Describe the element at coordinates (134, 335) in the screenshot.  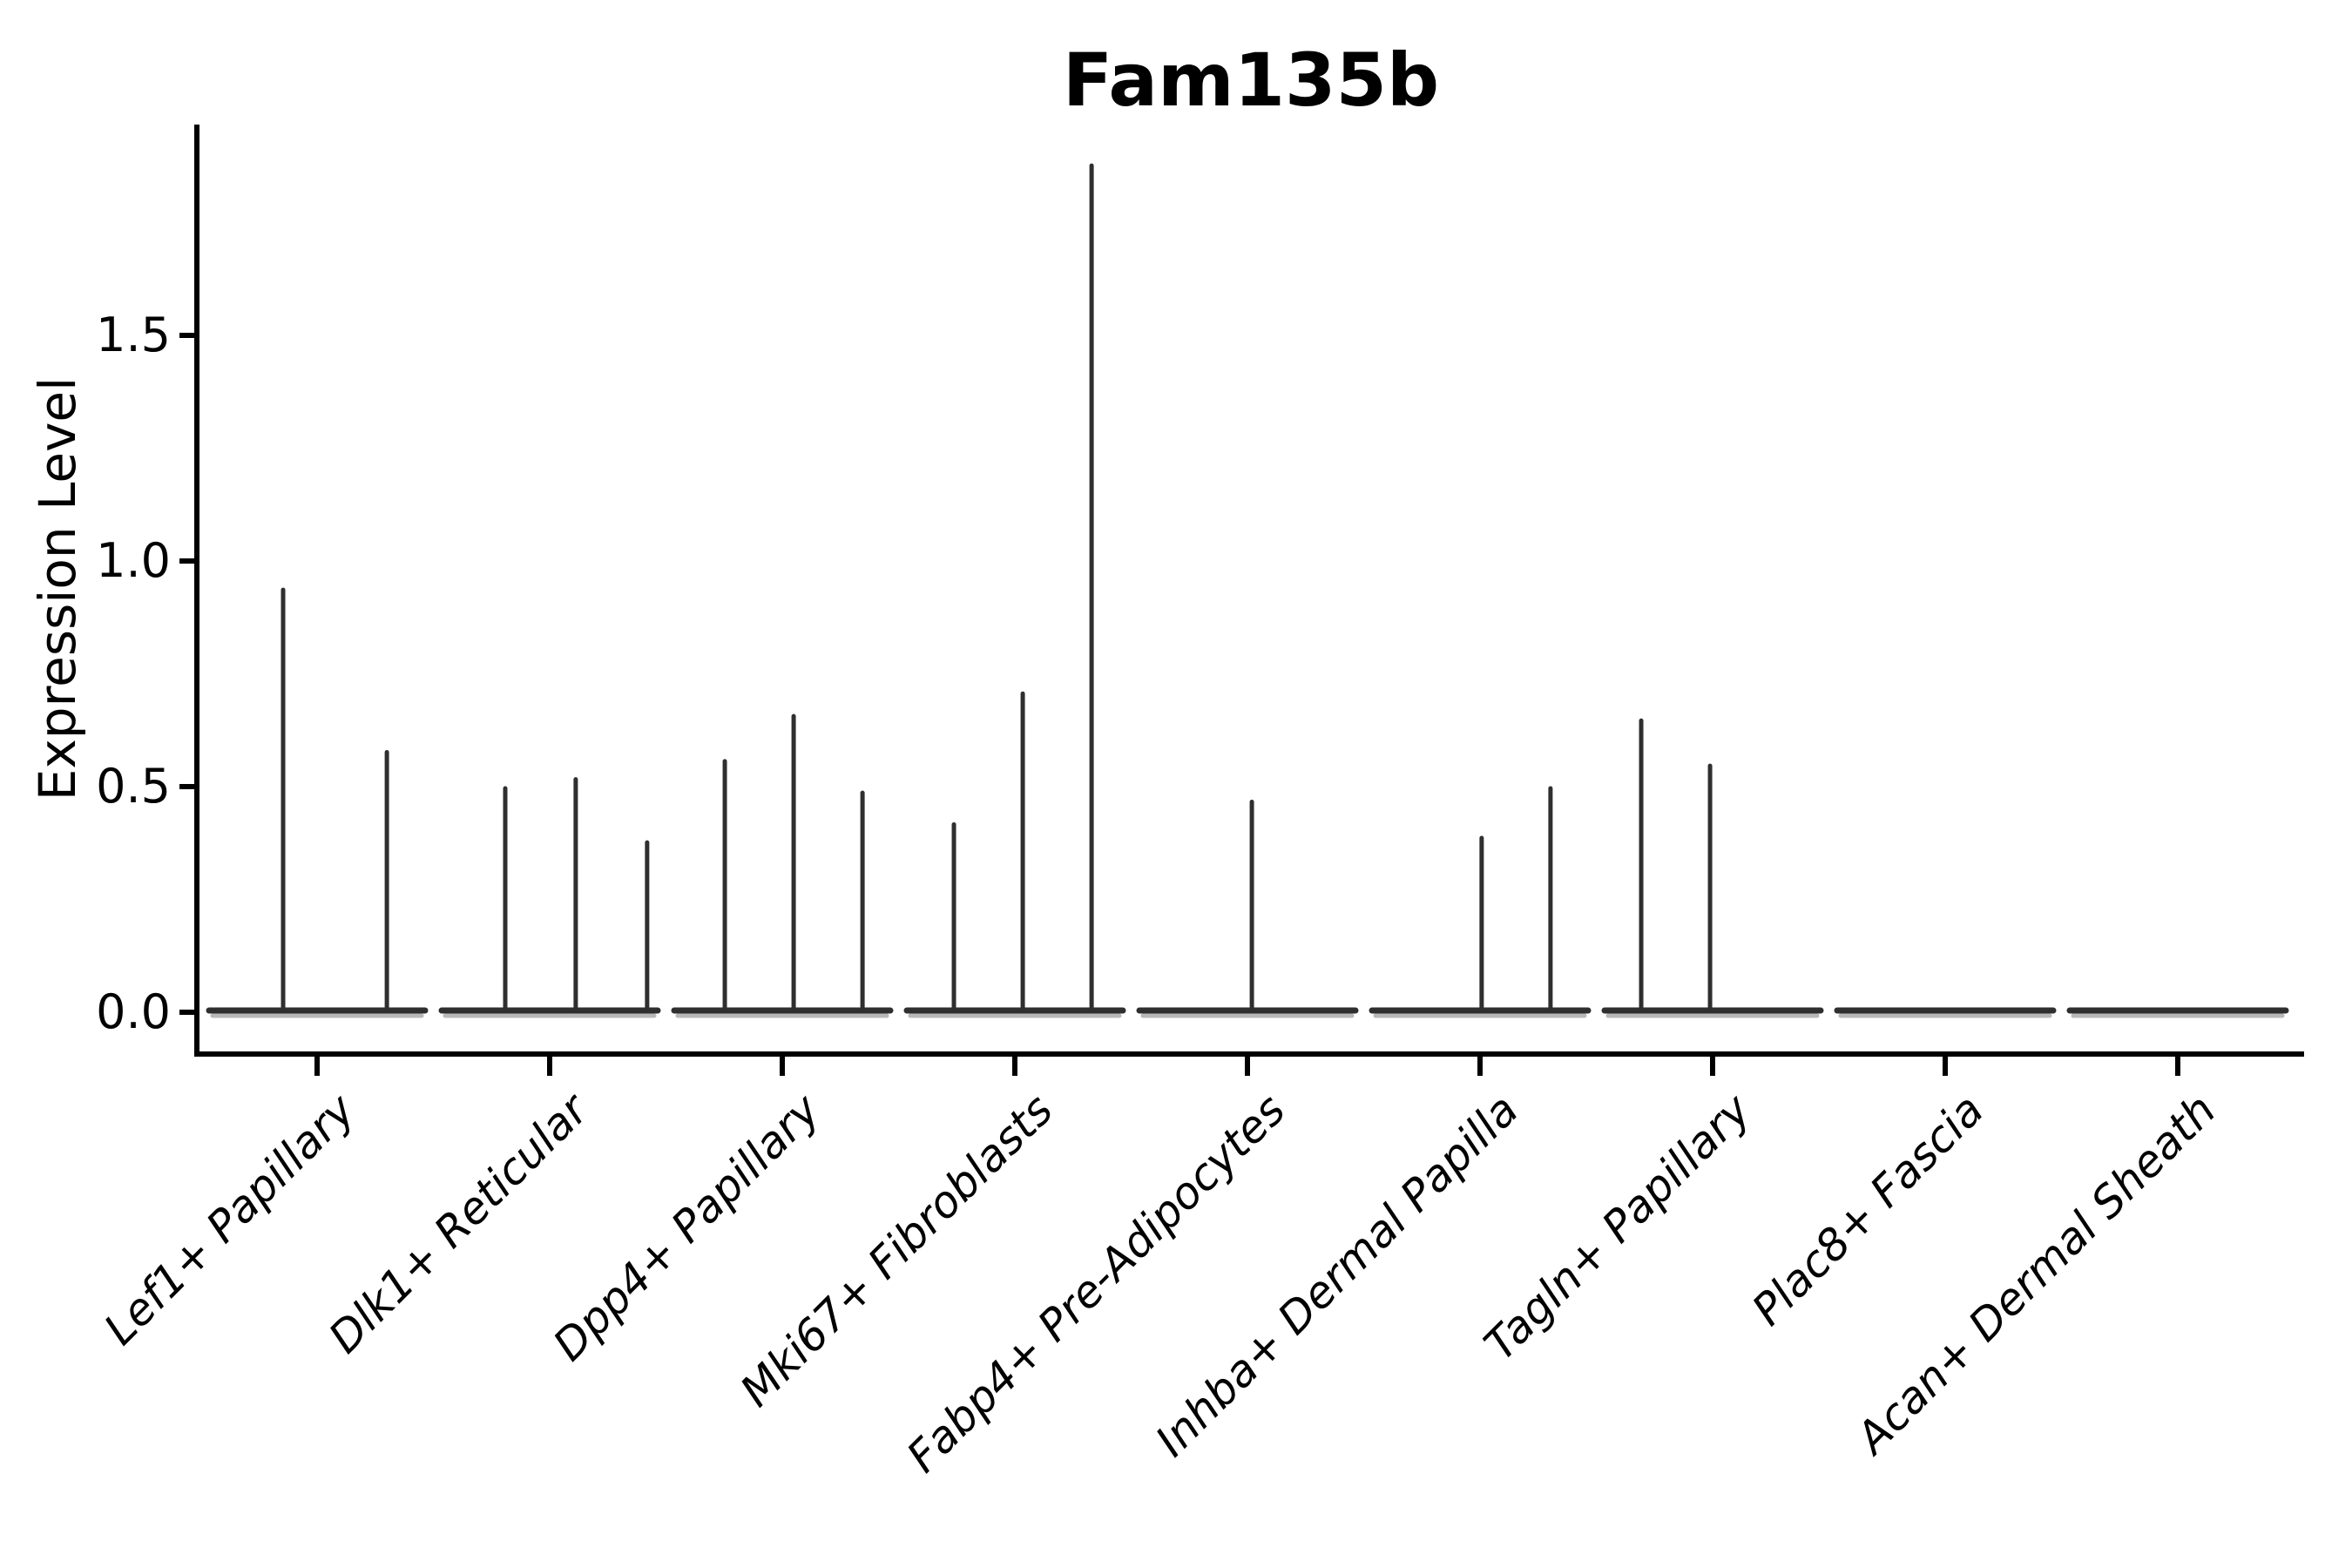
I see `y-tick-label: 1.5` at that location.